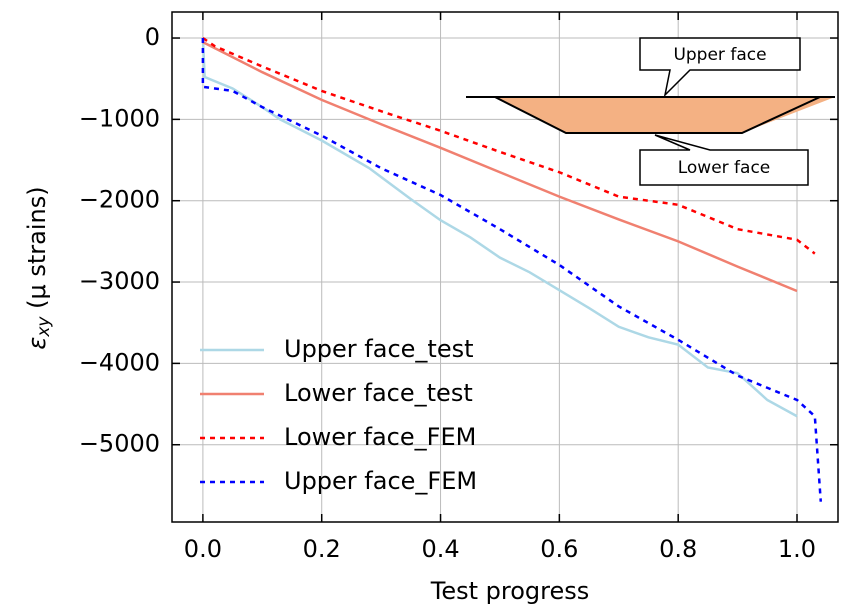 This screenshot has height=612, width=844. What do you see at coordinates (322, 549) in the screenshot?
I see `x-tick-label: 0.2` at bounding box center [322, 549].